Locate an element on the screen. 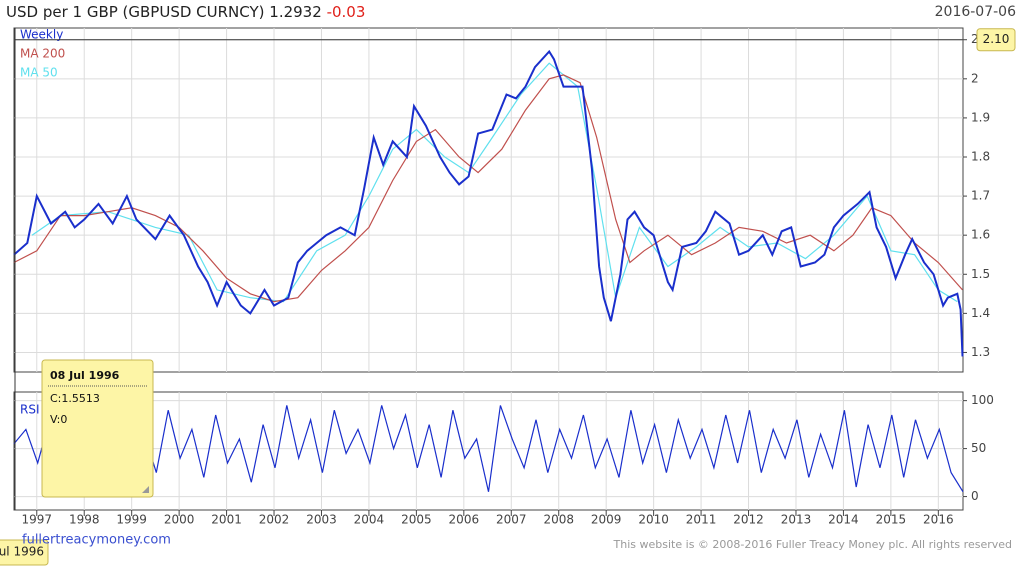 The height and width of the screenshot is (567, 1024). y-tick-label: 100 is located at coordinates (982, 400).